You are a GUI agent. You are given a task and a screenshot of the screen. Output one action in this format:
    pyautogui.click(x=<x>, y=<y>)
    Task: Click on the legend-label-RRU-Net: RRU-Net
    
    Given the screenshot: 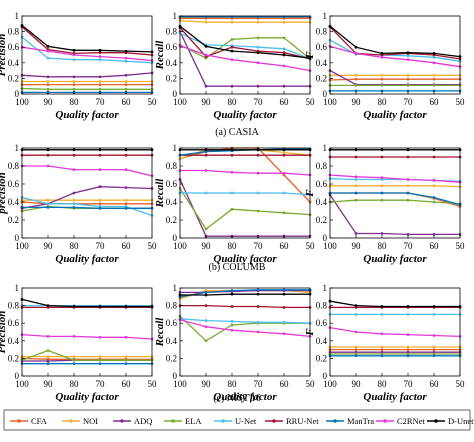 What is the action you would take?
    pyautogui.click(x=302, y=421)
    